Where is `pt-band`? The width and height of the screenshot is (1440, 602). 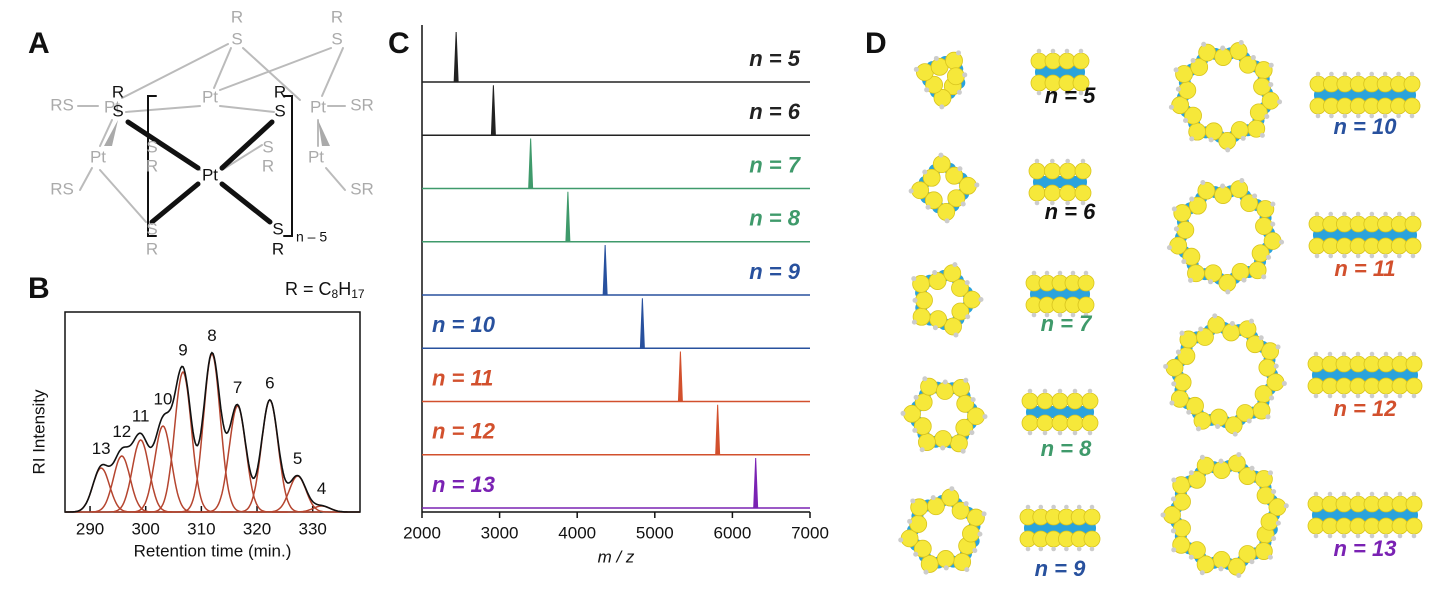
pt-band is located at coordinates (1060, 72).